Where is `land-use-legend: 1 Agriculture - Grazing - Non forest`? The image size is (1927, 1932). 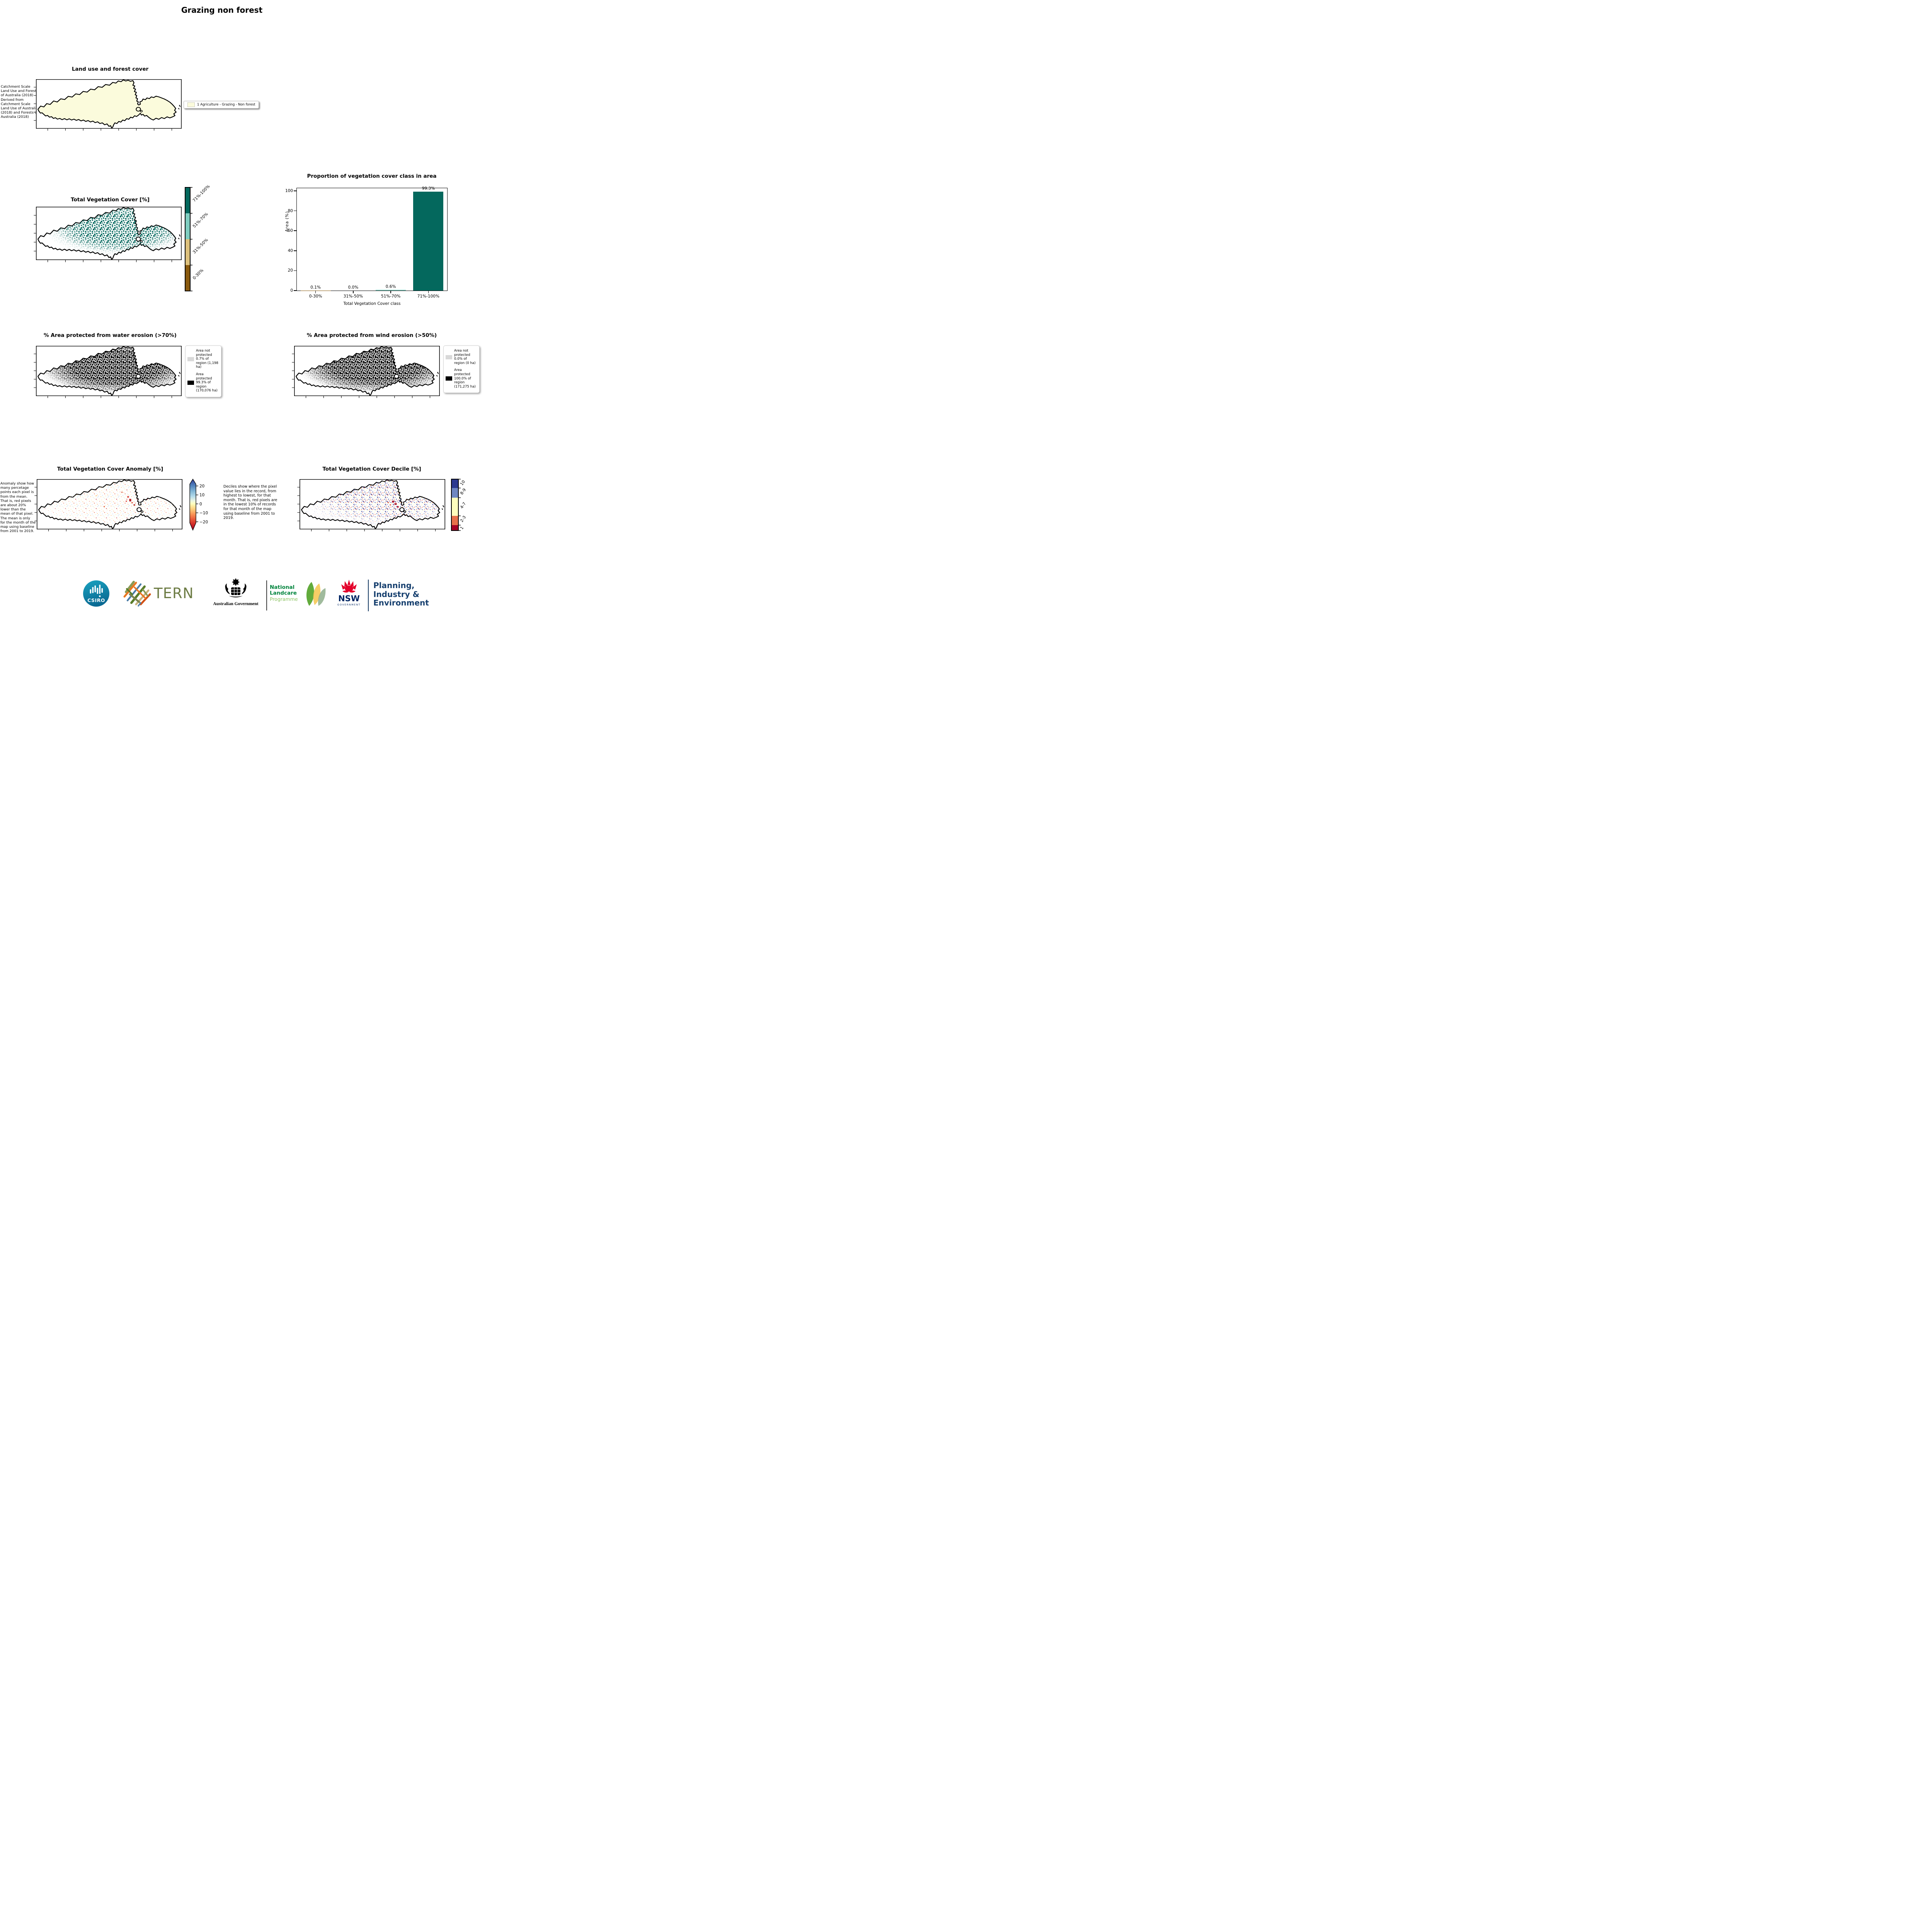 land-use-legend: 1 Agriculture - Grazing - Non forest is located at coordinates (221, 105).